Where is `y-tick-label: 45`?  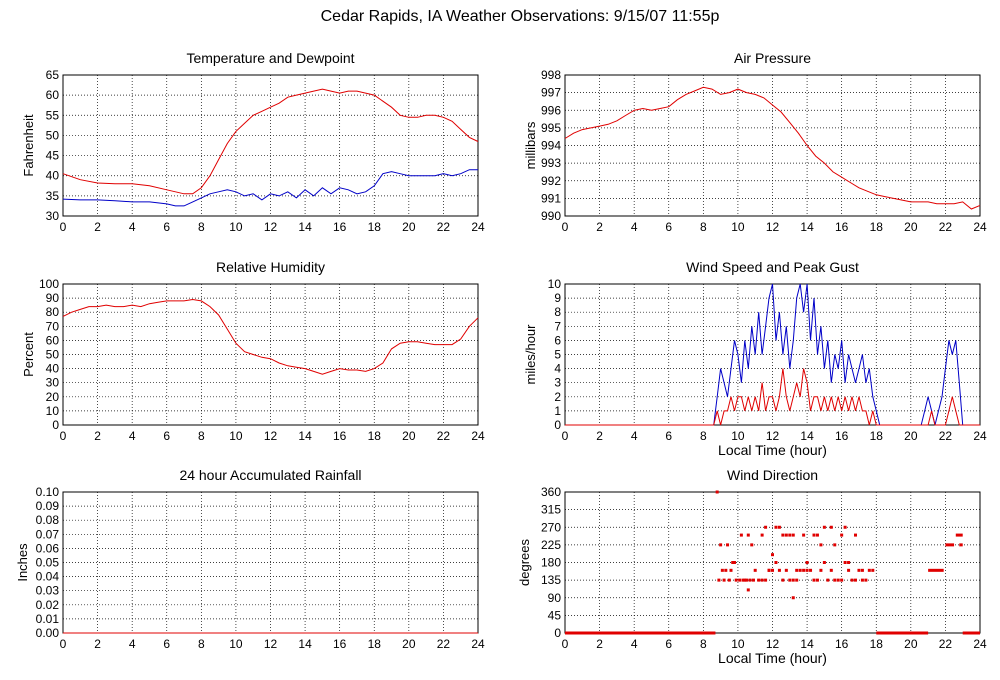 y-tick-label: 45 is located at coordinates (53, 156).